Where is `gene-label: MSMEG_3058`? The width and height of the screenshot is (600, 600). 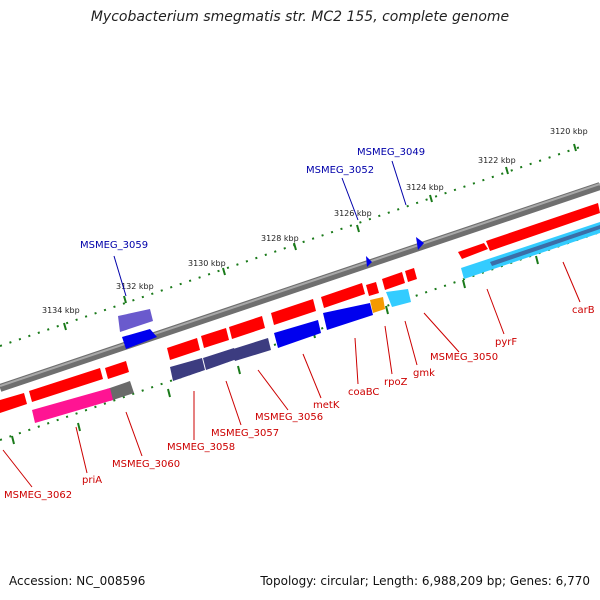 gene-label: MSMEG_3058 is located at coordinates (201, 447).